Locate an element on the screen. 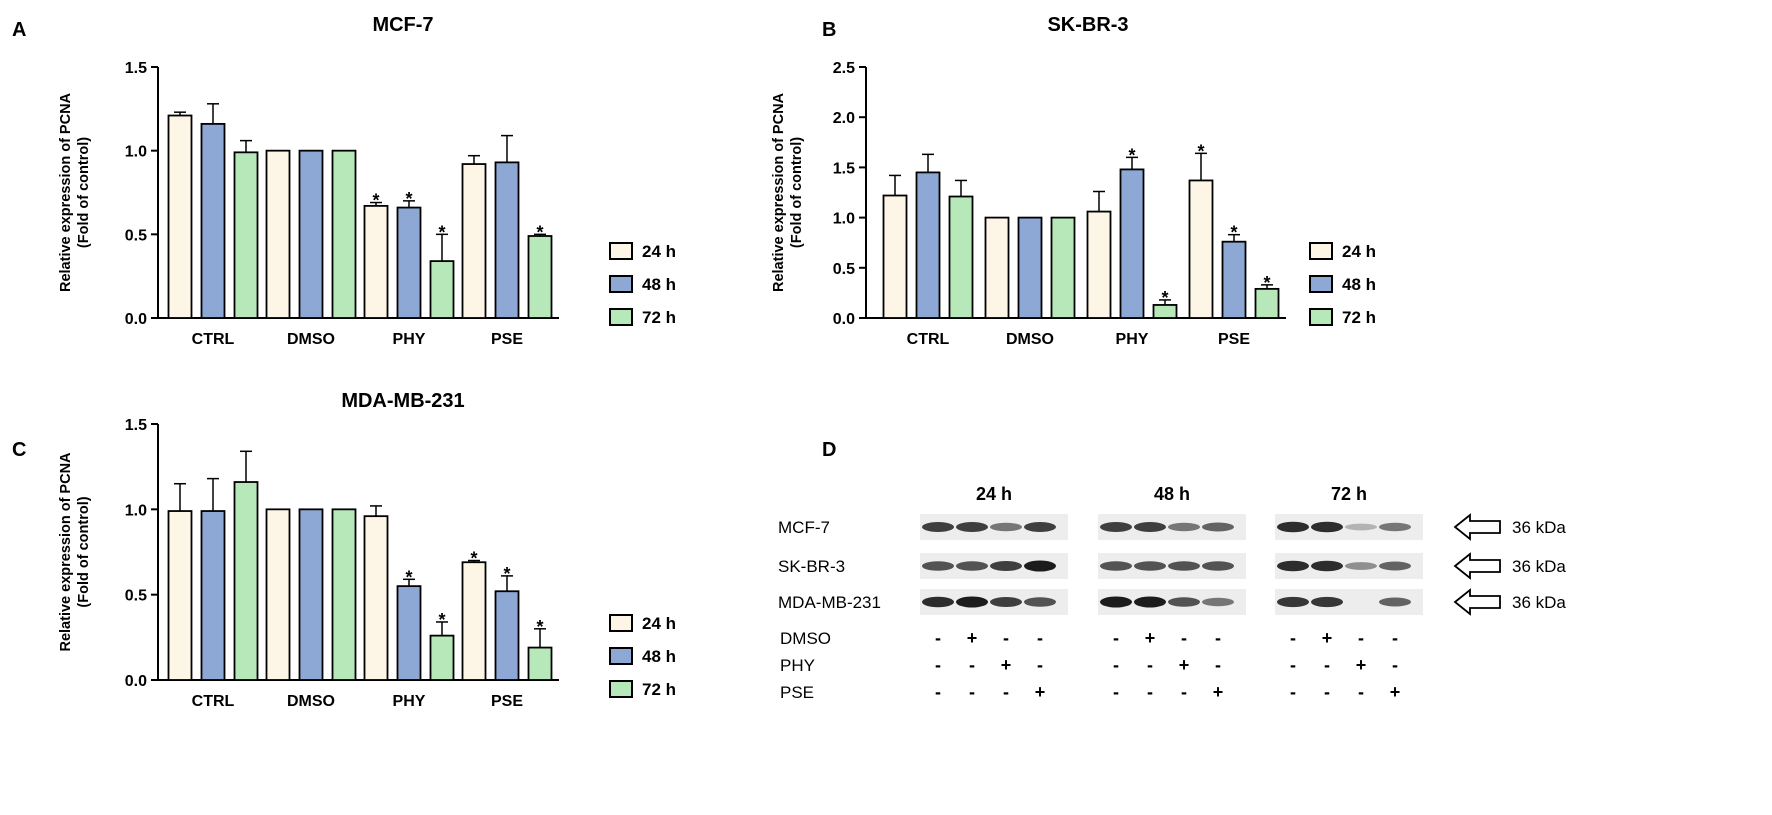 Image resolution: width=1772 pixels, height=815 pixels. chart-title: SK-BR-3 is located at coordinates (1087, 25).